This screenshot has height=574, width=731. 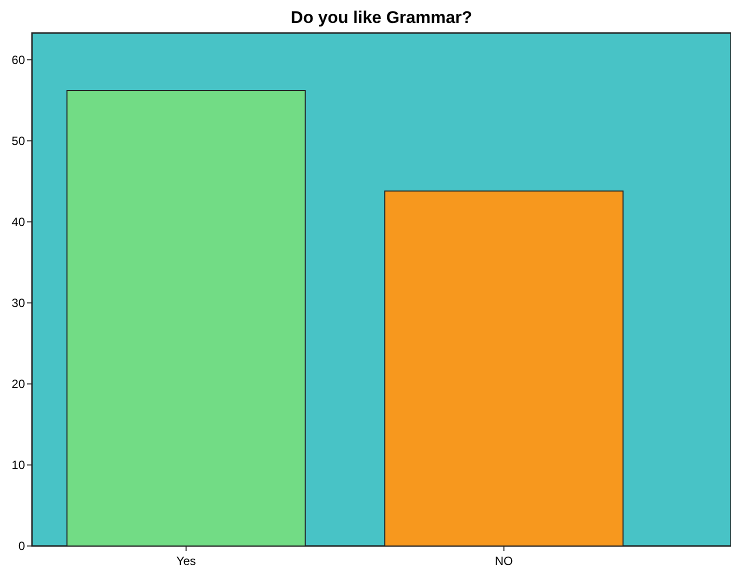 What do you see at coordinates (19, 303) in the screenshot?
I see `y-tick-label: 30` at bounding box center [19, 303].